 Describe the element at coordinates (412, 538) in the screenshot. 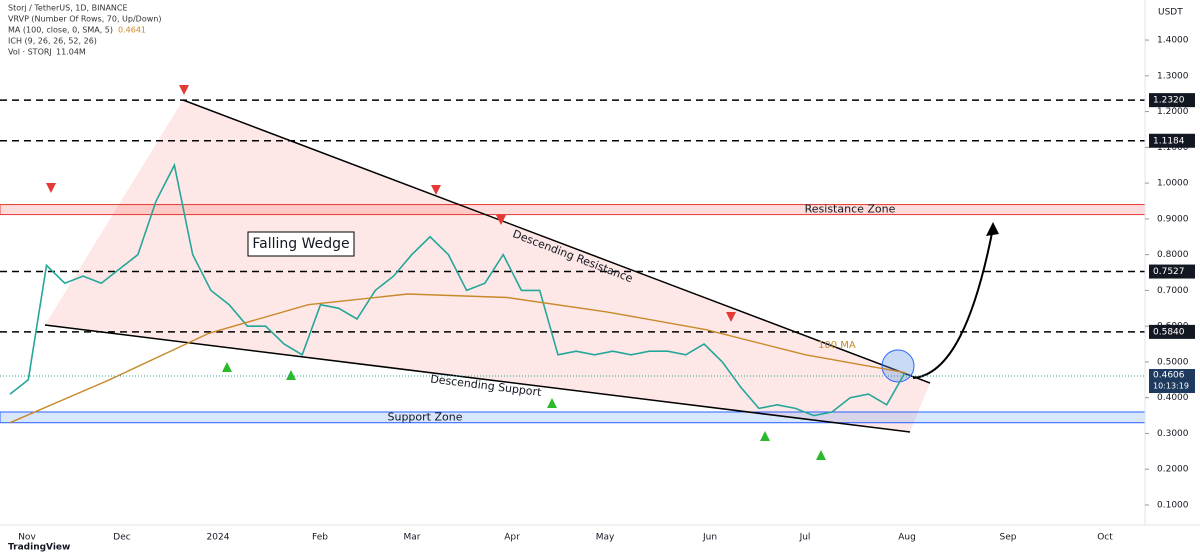

I see `x-tick-label: Mar` at that location.